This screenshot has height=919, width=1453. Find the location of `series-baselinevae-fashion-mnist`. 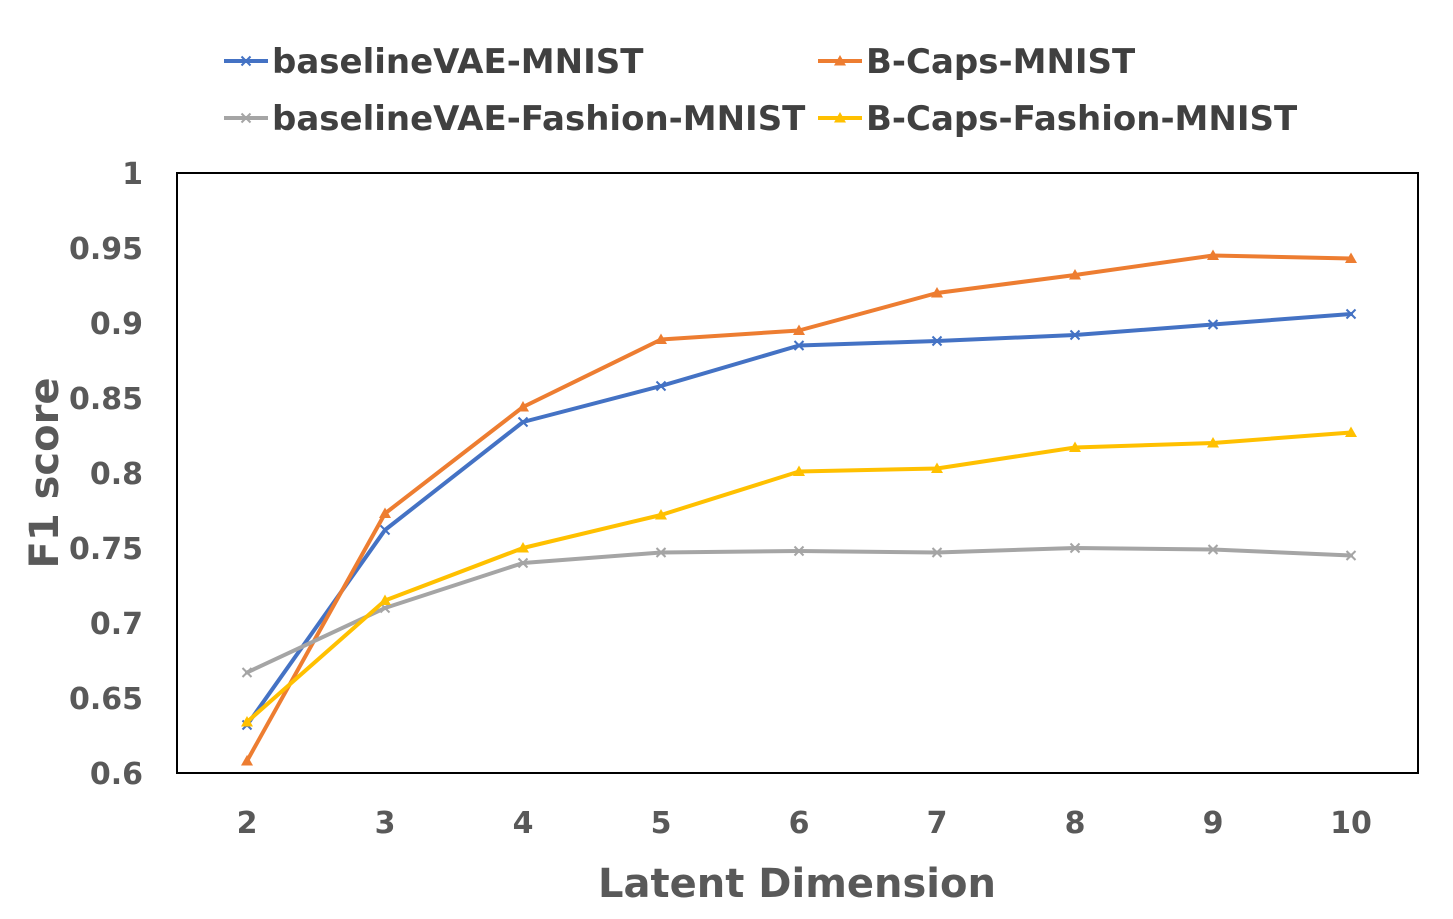

series-baselinevae-fashion-mnist is located at coordinates (799, 610).